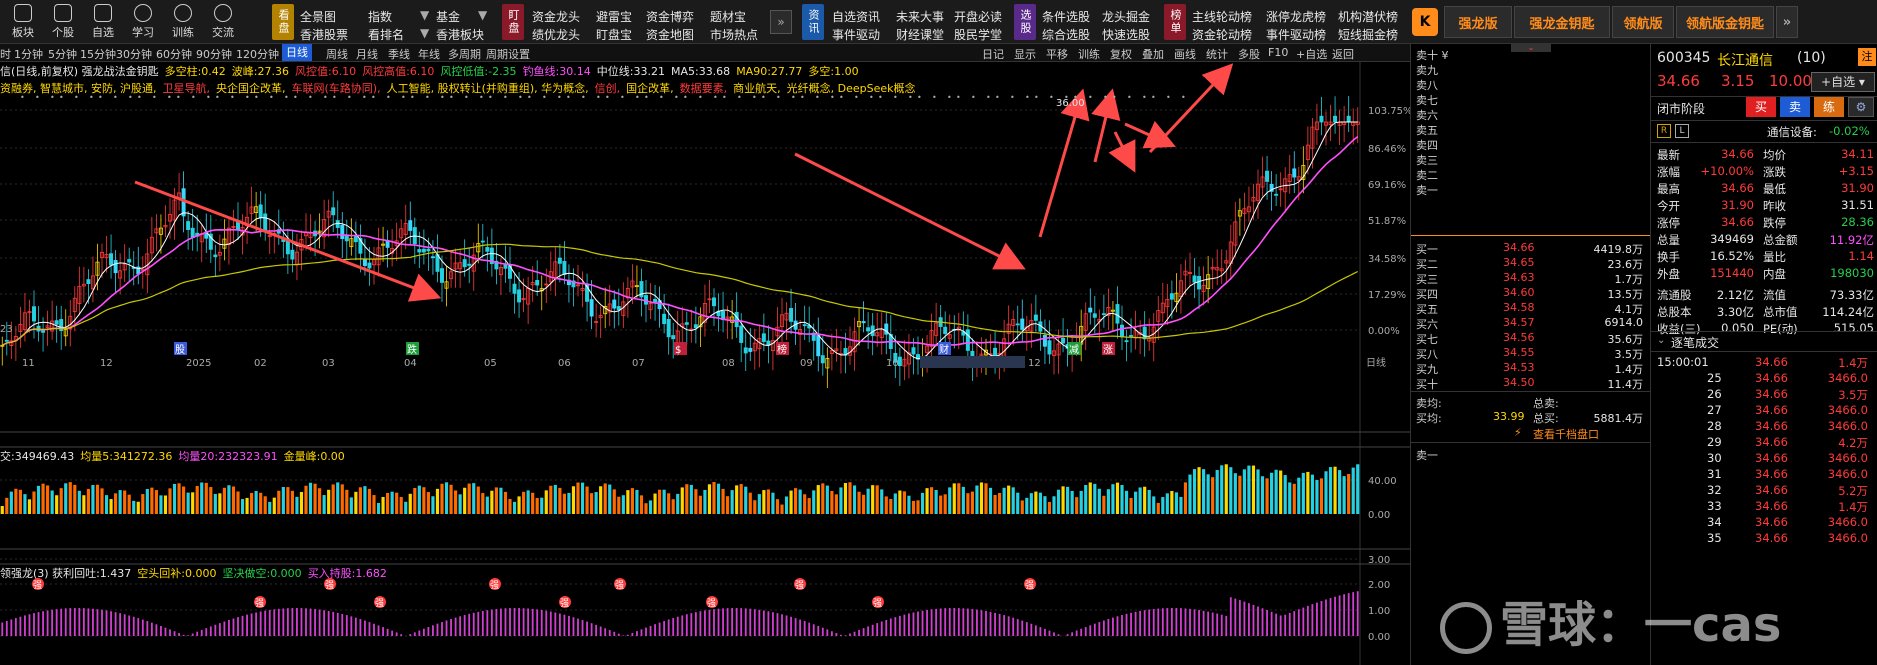 Image resolution: width=1877 pixels, height=665 pixels. Describe the element at coordinates (214, 54) in the screenshot. I see `period-tab: 90分钟` at that location.